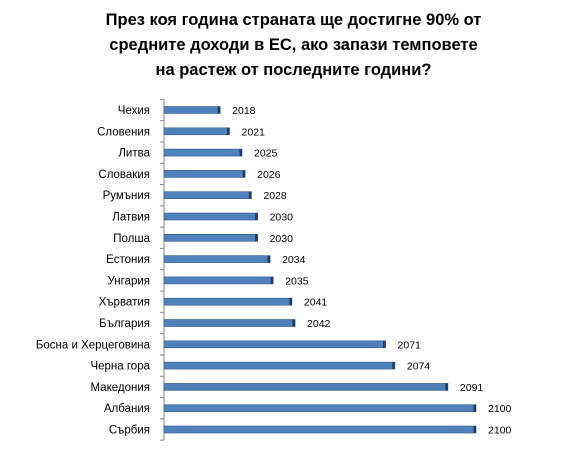 The width and height of the screenshot is (587, 459). Describe the element at coordinates (297, 281) in the screenshot. I see `value-label: 2035` at that location.